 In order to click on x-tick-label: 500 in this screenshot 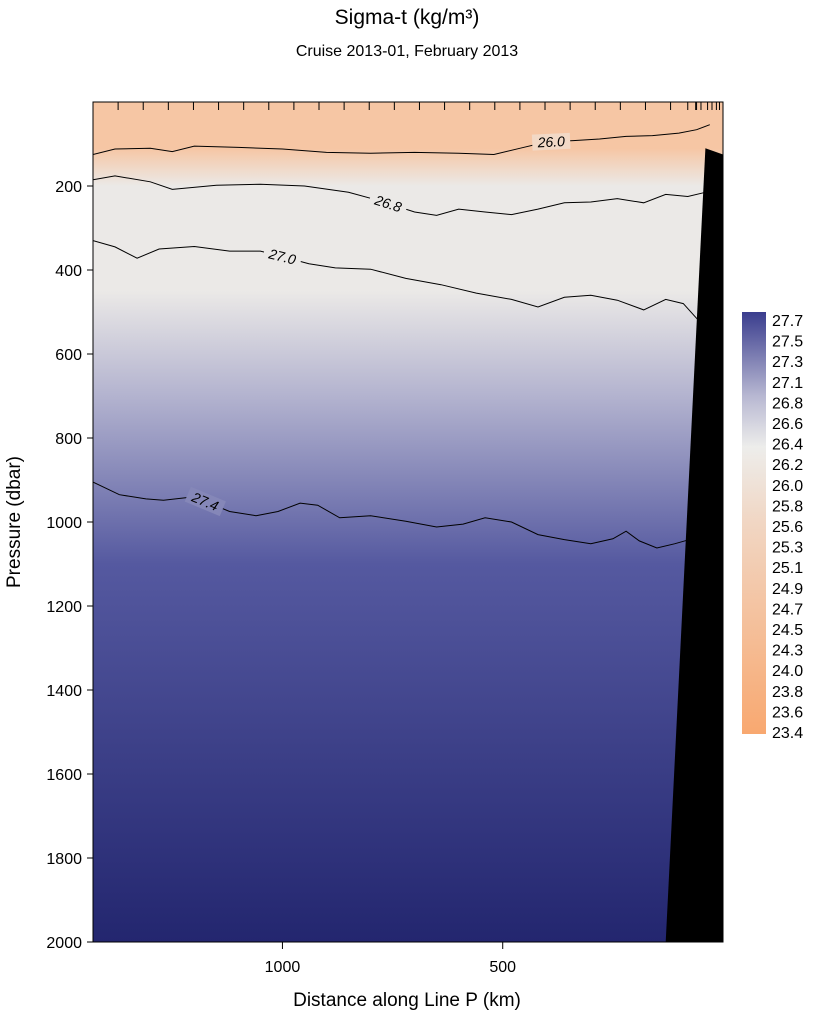, I will do `click(502, 967)`.